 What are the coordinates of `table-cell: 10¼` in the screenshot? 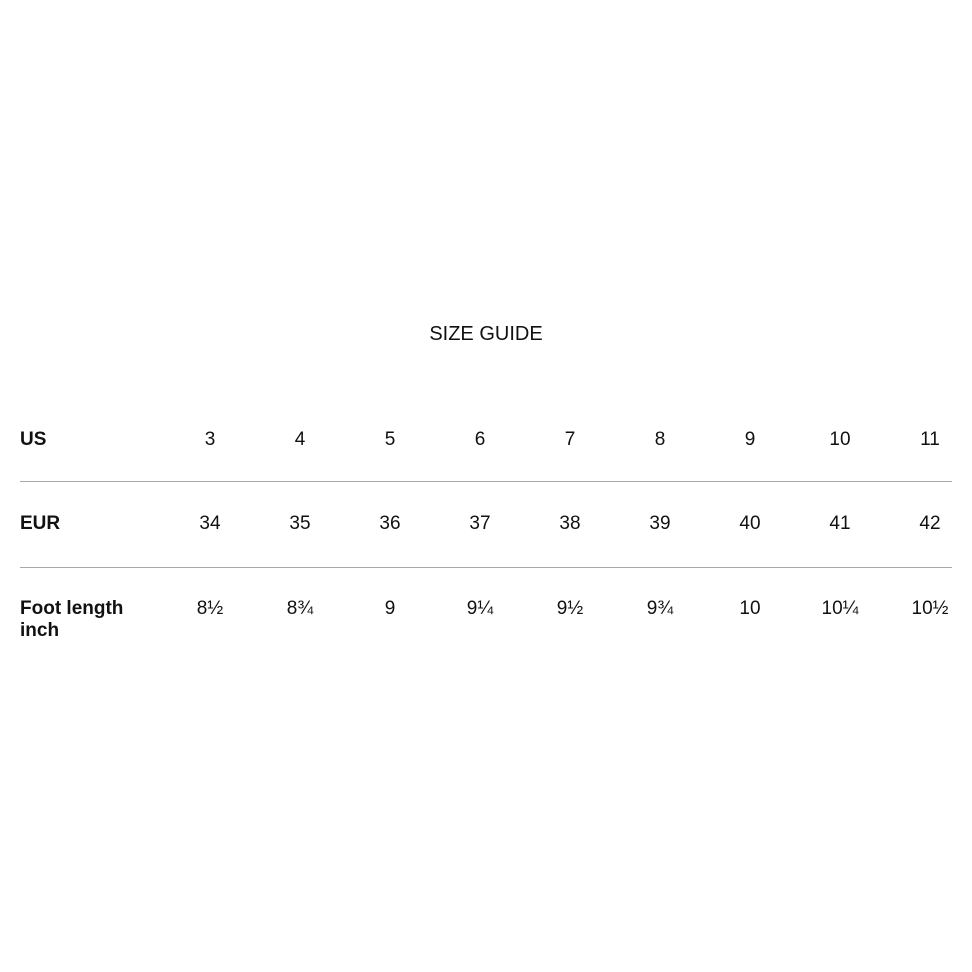 It's located at (840, 608).